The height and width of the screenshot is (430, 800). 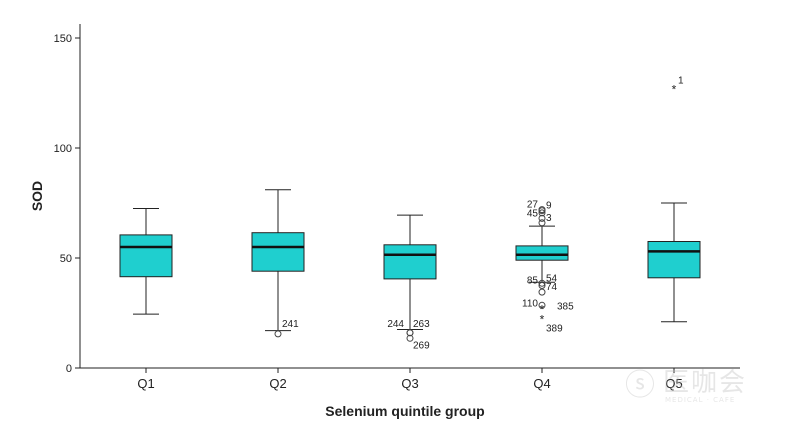 What do you see at coordinates (554, 329) in the screenshot?
I see `outlier-label: 389` at bounding box center [554, 329].